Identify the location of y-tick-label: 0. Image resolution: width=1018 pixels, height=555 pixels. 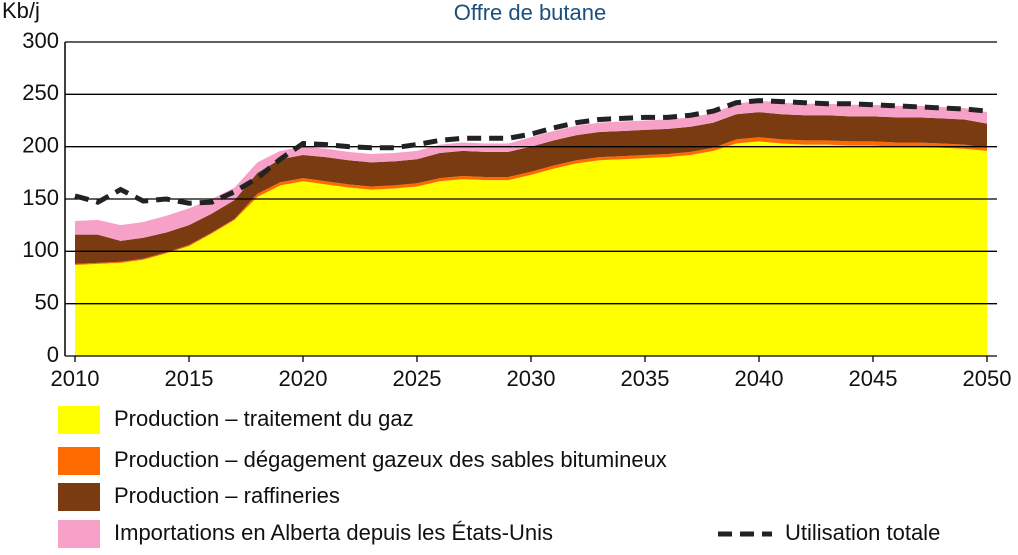
(53, 354).